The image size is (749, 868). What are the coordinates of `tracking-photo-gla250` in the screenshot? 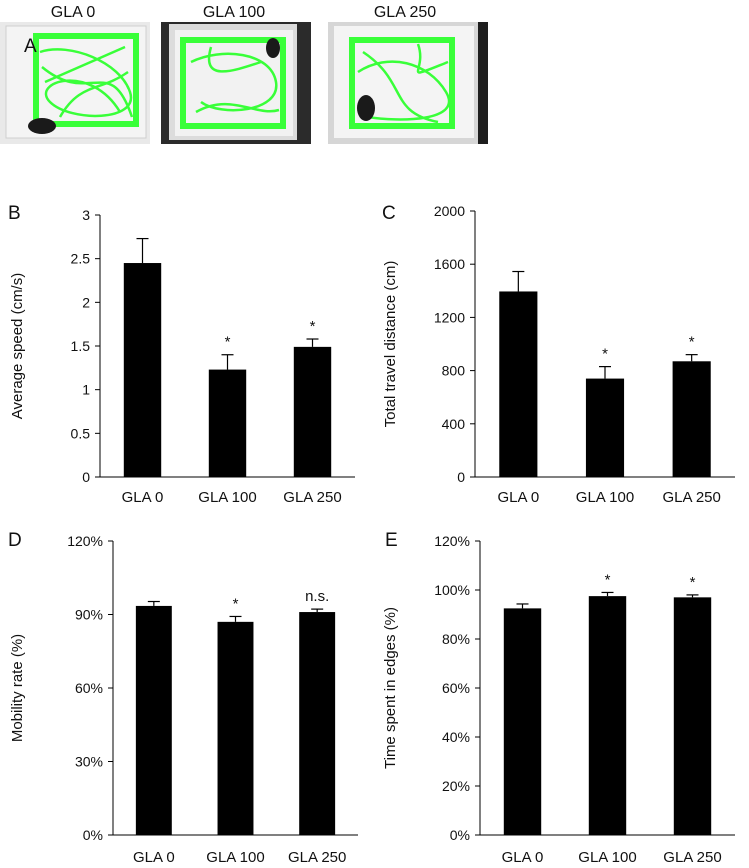 It's located at (408, 83).